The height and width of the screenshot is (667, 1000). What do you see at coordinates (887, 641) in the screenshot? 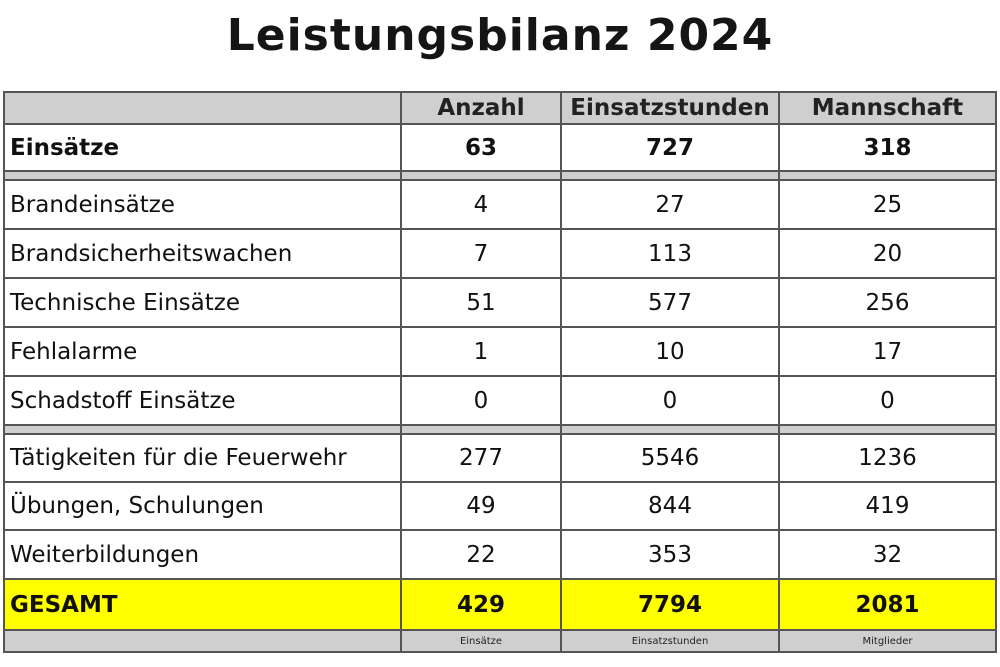
I see `footer-mannschaft: Mitglieder` at bounding box center [887, 641].